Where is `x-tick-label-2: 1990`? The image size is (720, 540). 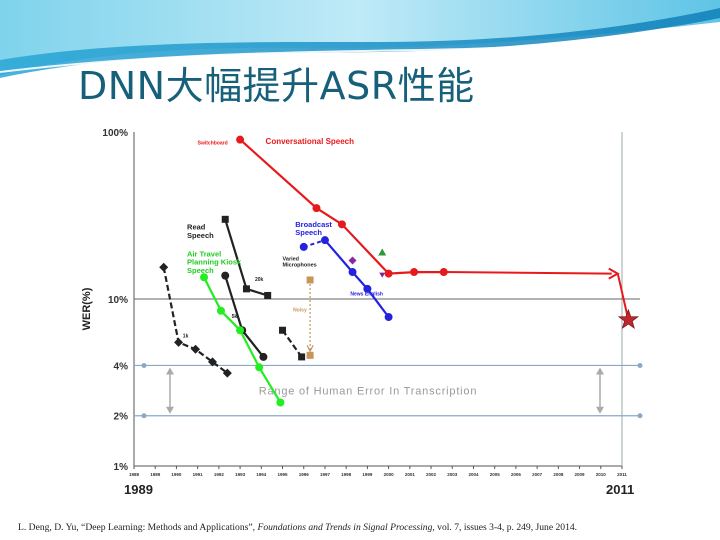 x-tick-label-2: 1990 is located at coordinates (176, 474).